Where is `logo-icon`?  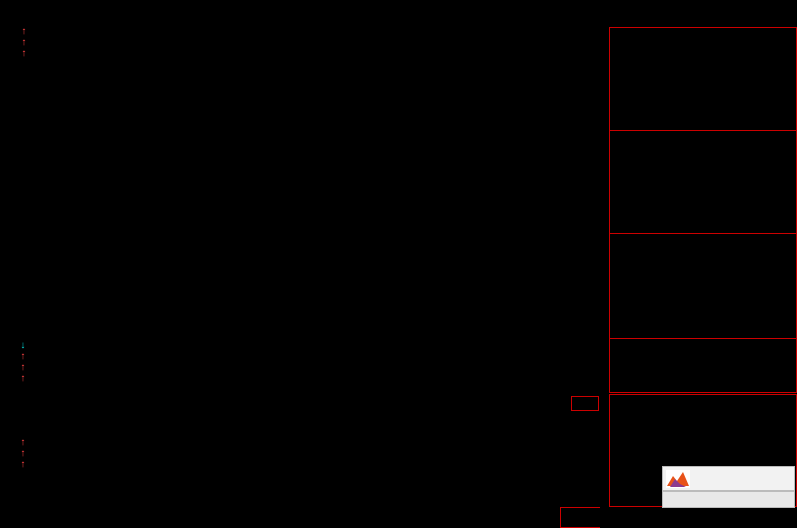
logo-icon is located at coordinates (678, 479).